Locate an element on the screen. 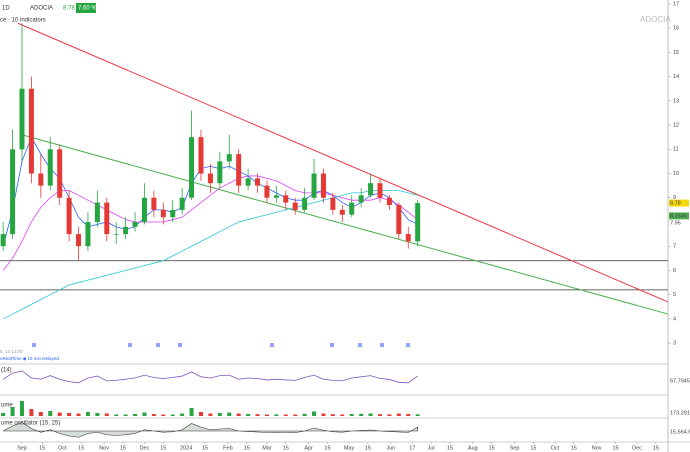 The height and width of the screenshot is (452, 690). x-tick-label: Sep is located at coordinates (22, 448).